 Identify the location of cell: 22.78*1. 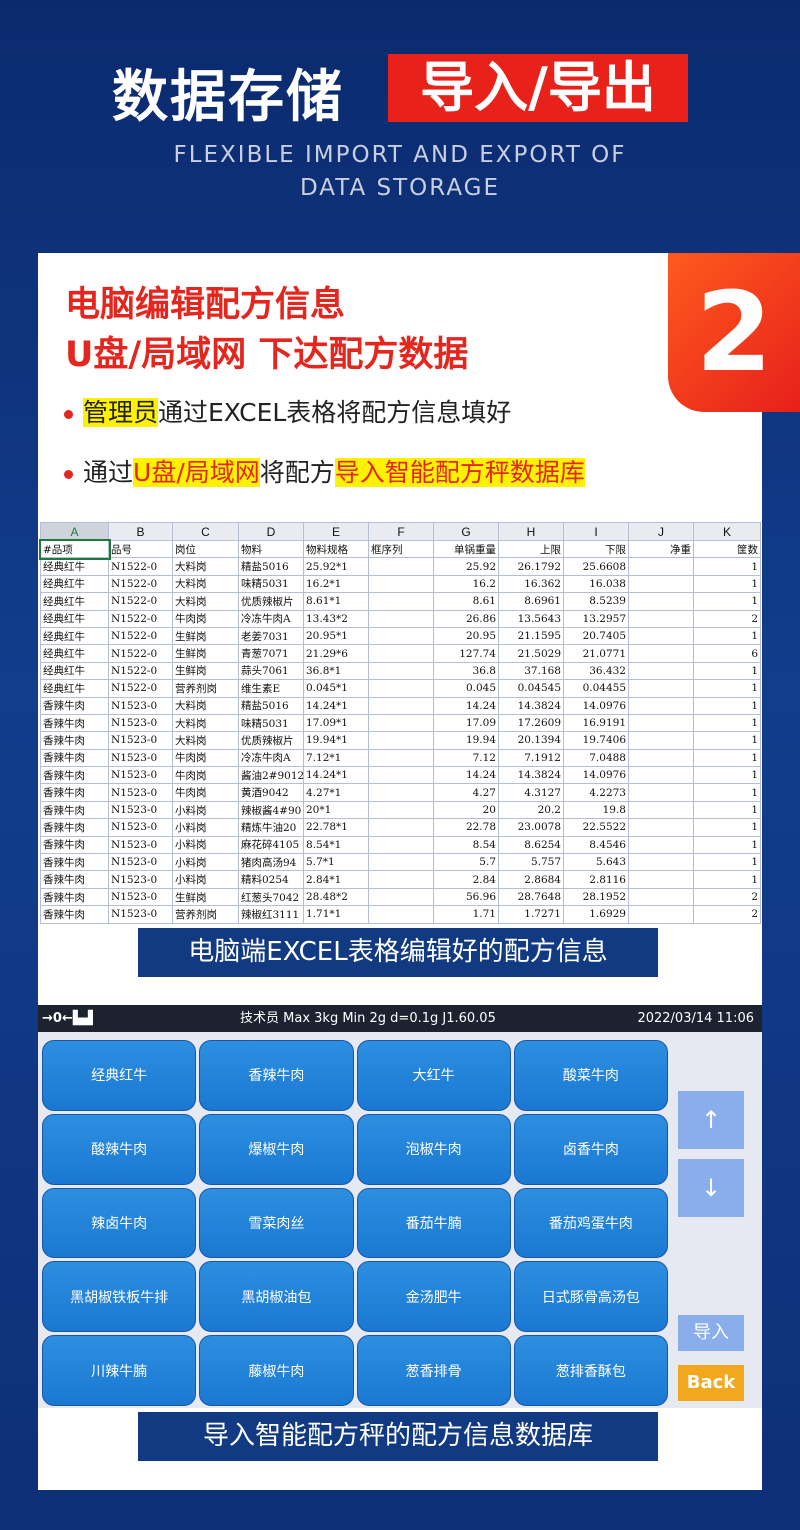
(336, 827).